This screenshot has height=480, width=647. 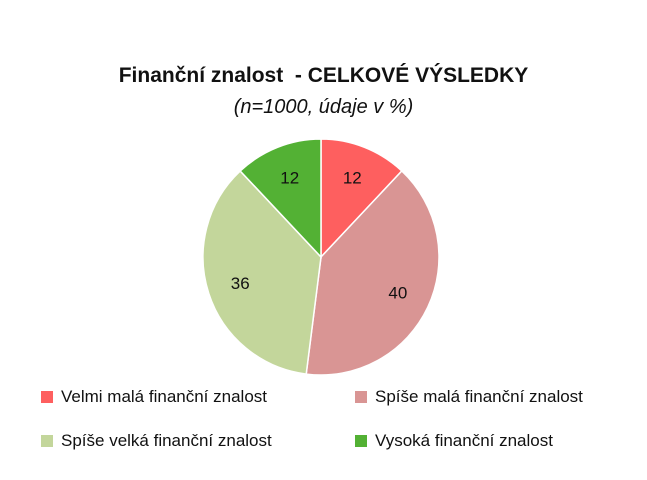 I want to click on legend-label: Velmi malá finanční znalost, so click(x=164, y=396).